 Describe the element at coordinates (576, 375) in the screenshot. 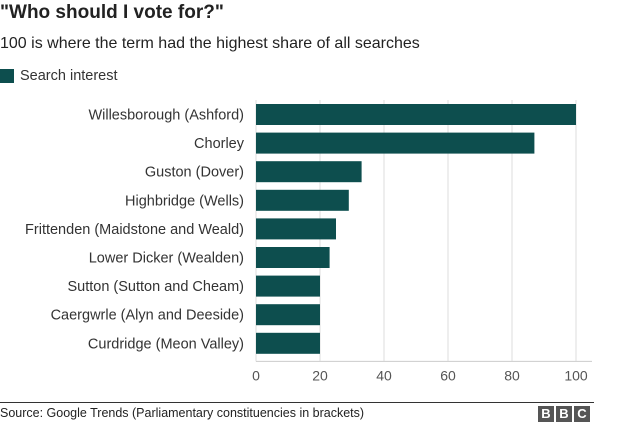

I see `tick-label: 100` at that location.